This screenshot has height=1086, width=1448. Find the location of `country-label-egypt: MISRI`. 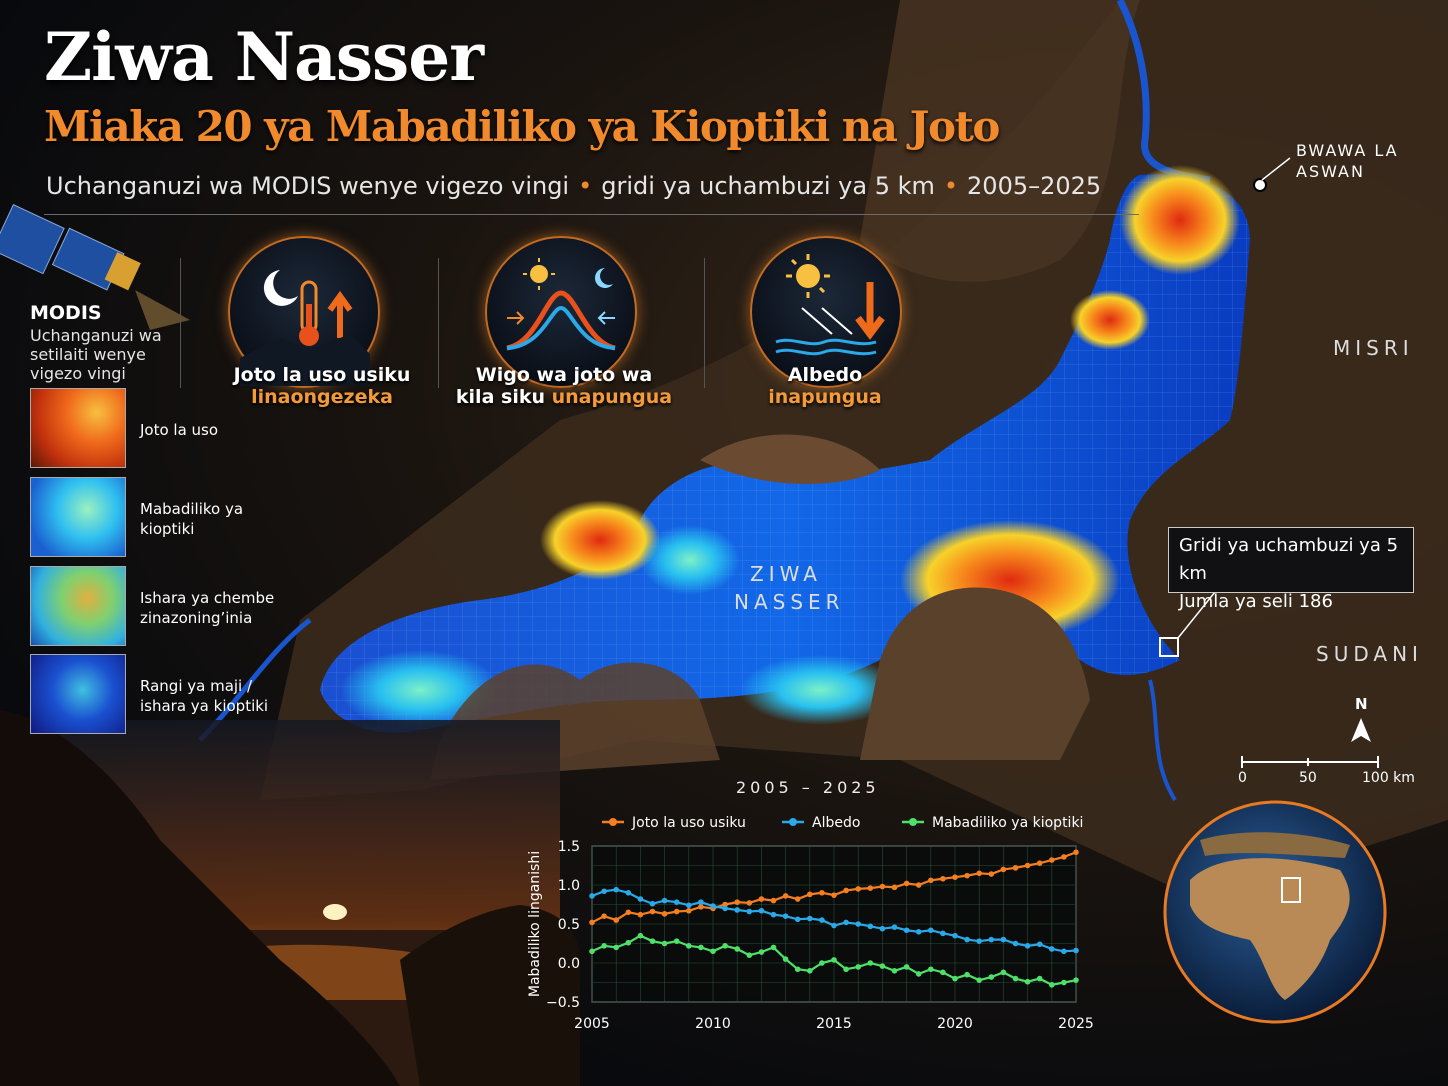

country-label-egypt: MISRI is located at coordinates (1373, 348).